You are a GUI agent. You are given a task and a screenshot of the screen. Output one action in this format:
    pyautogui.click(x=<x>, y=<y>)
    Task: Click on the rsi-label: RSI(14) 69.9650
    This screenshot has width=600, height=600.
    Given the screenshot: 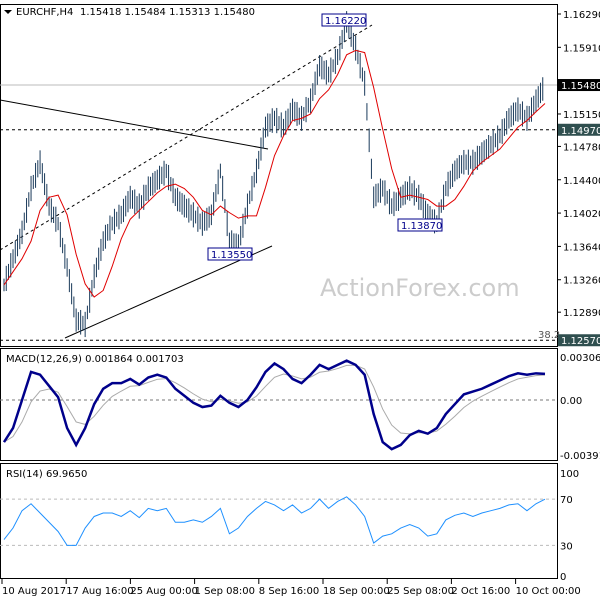 What is the action you would take?
    pyautogui.click(x=46, y=474)
    